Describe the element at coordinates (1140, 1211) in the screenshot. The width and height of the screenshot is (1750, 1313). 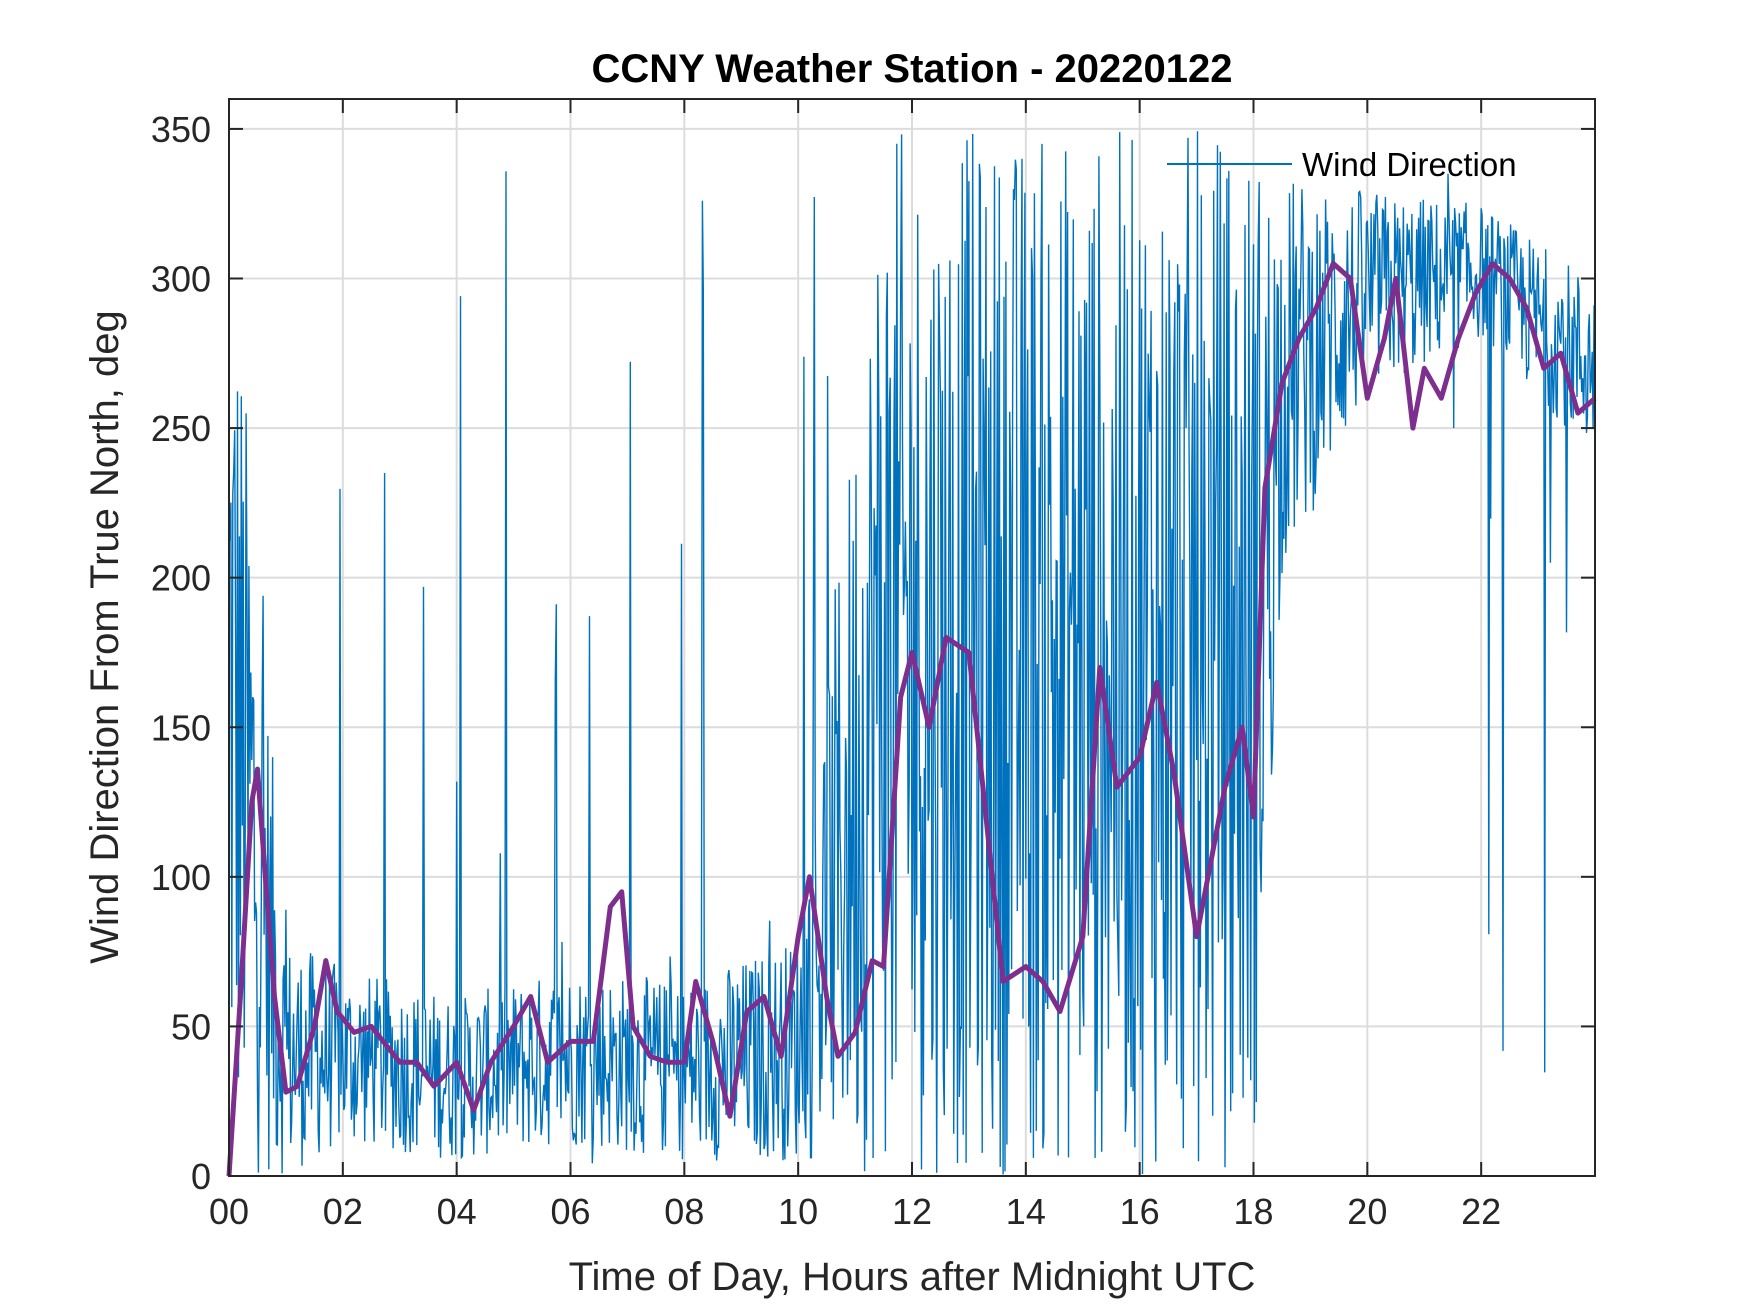
I see `x-tick-label: 16` at that location.